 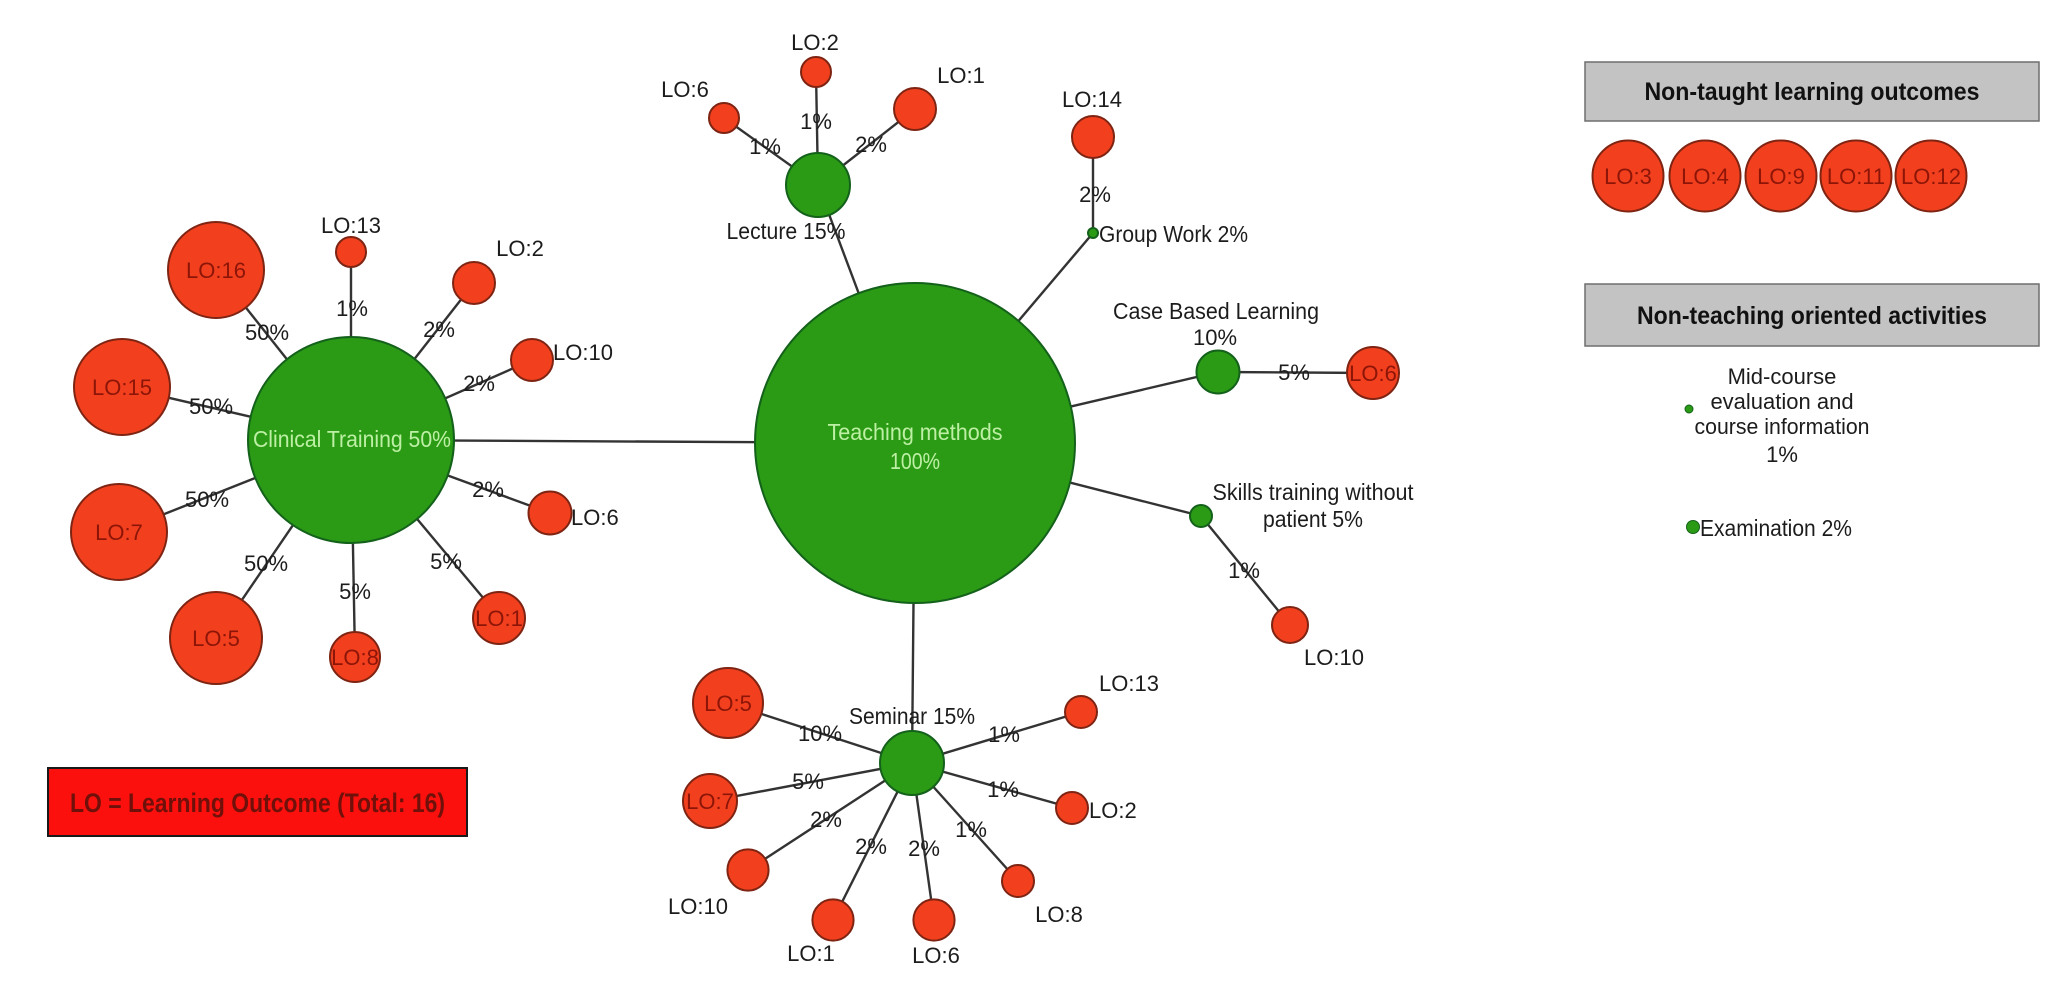 What do you see at coordinates (257, 803) in the screenshot?
I see `svg-text:LO = Learning Outcome (Total:: LO = Learning Outcome (Total: 16)` at bounding box center [257, 803].